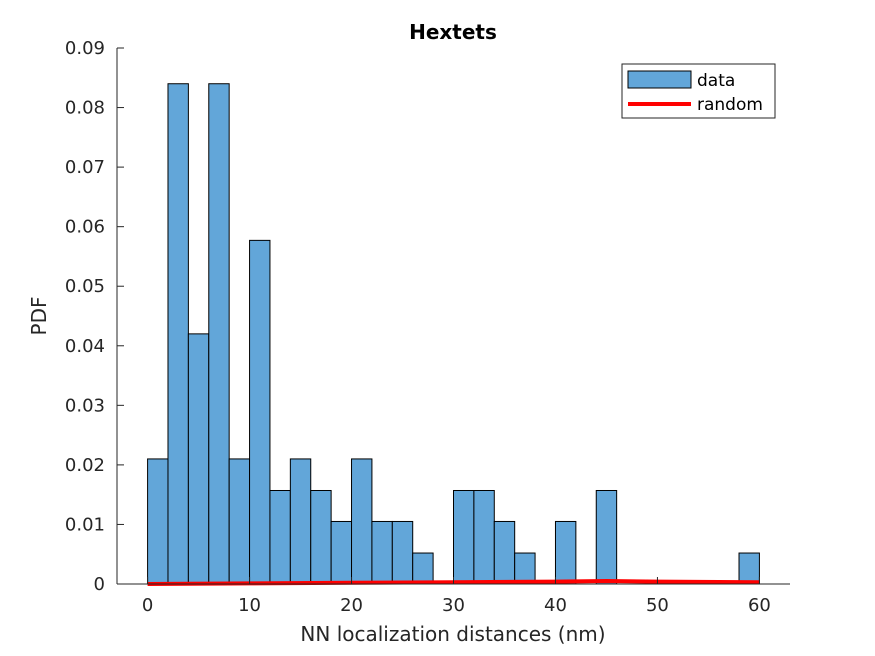 This screenshot has height=656, width=875. I want to click on legend-data-swatch, so click(659, 79).